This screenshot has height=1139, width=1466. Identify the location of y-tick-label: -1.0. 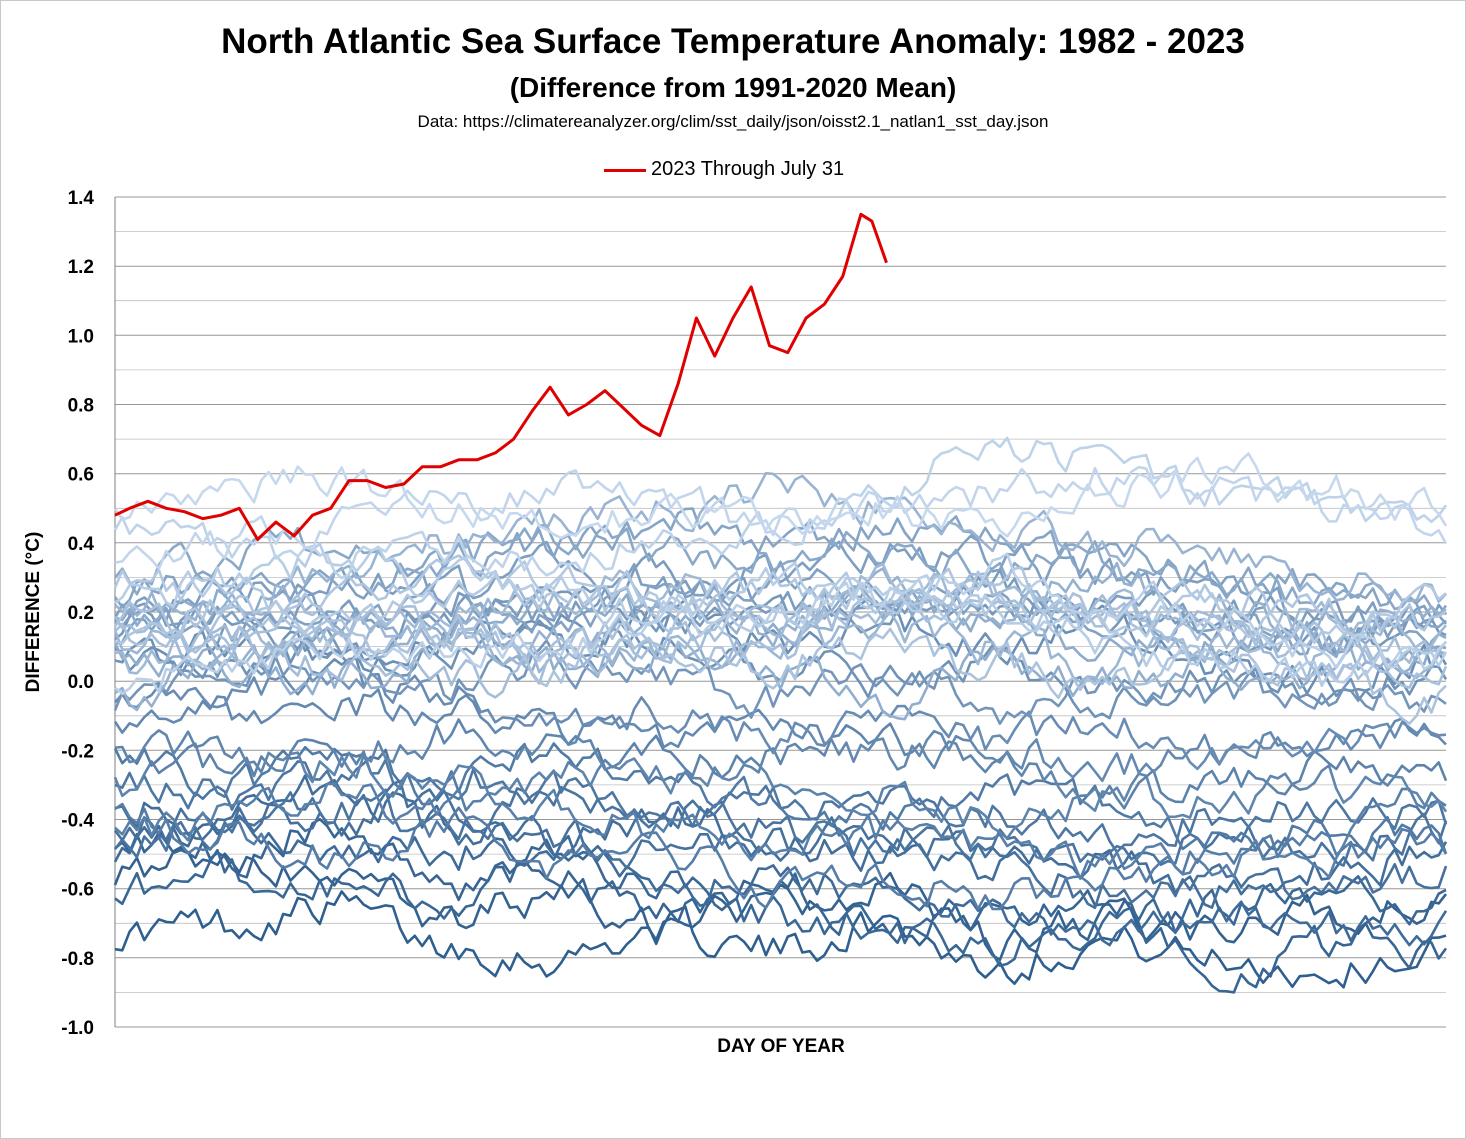
(77, 1028).